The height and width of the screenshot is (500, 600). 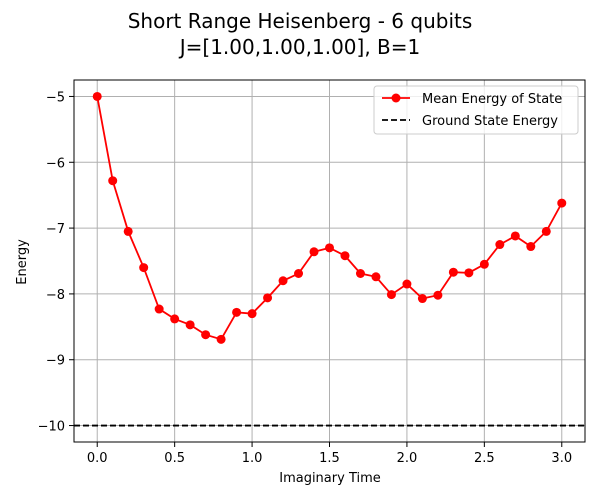 What do you see at coordinates (55, 295) in the screenshot?
I see `y-tick-label: −8` at bounding box center [55, 295].